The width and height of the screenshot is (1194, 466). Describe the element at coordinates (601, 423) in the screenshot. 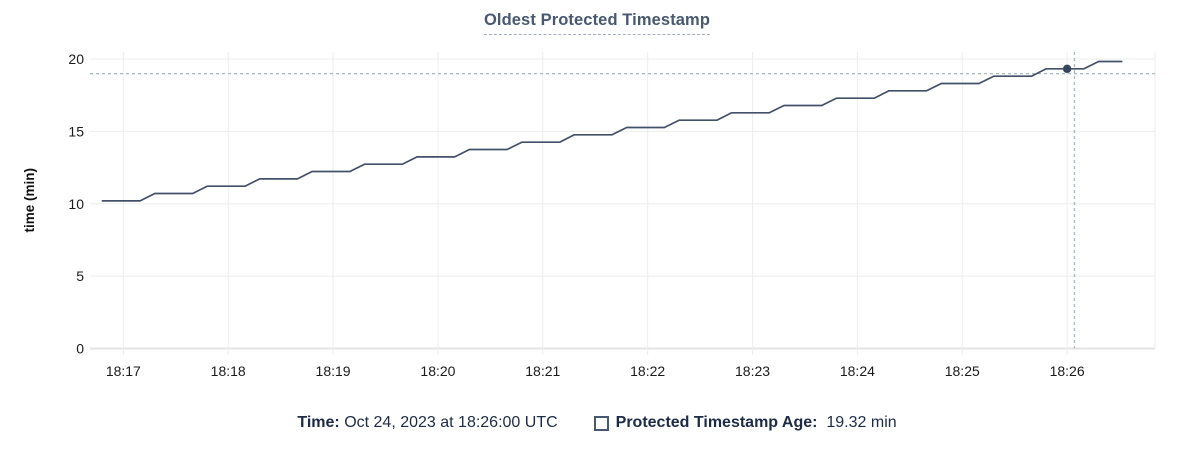

I see `series-toggle-checkbox` at that location.